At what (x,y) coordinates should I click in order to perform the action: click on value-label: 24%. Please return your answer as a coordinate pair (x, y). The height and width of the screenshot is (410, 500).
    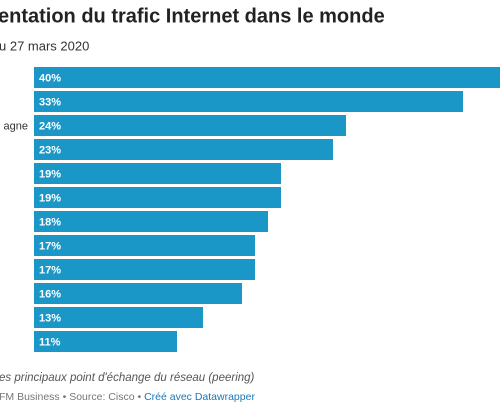
    Looking at the image, I should click on (50, 126).